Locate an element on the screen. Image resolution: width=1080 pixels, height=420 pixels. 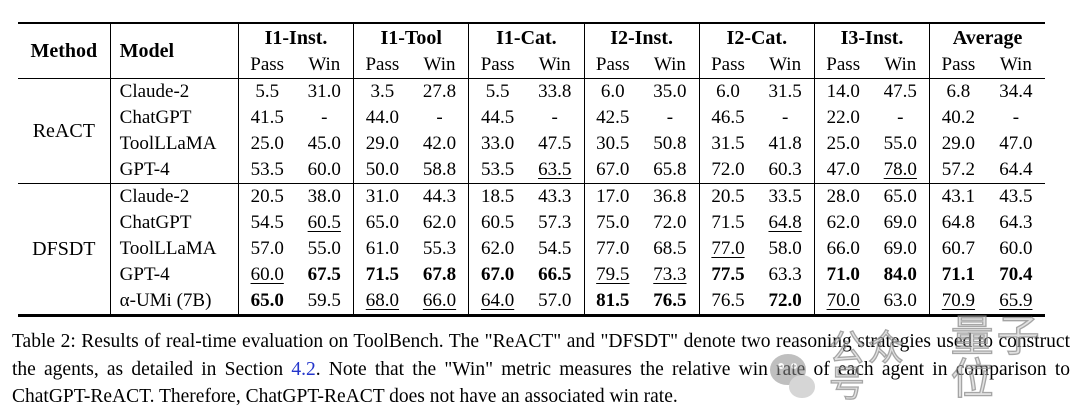
table-cell: 81.5 is located at coordinates (612, 302).